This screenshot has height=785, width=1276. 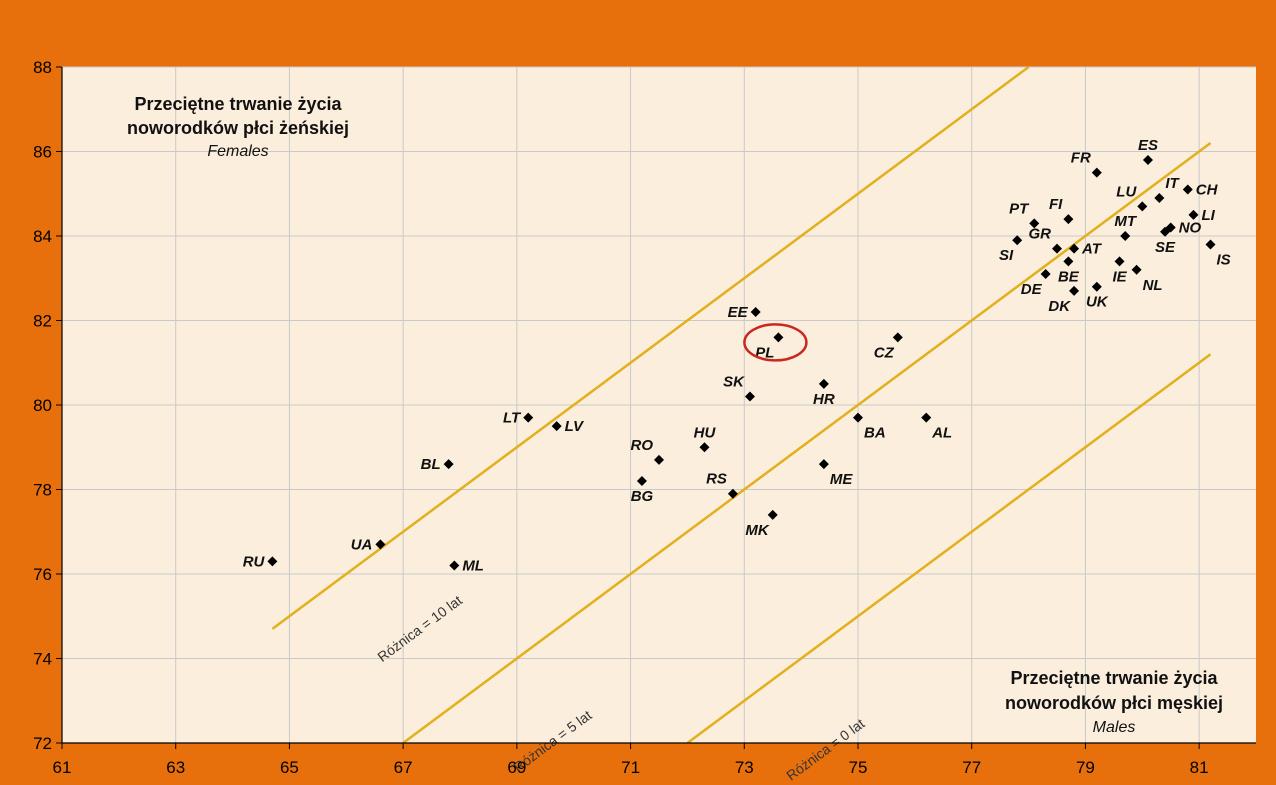 I want to click on point-label: LV, so click(x=575, y=426).